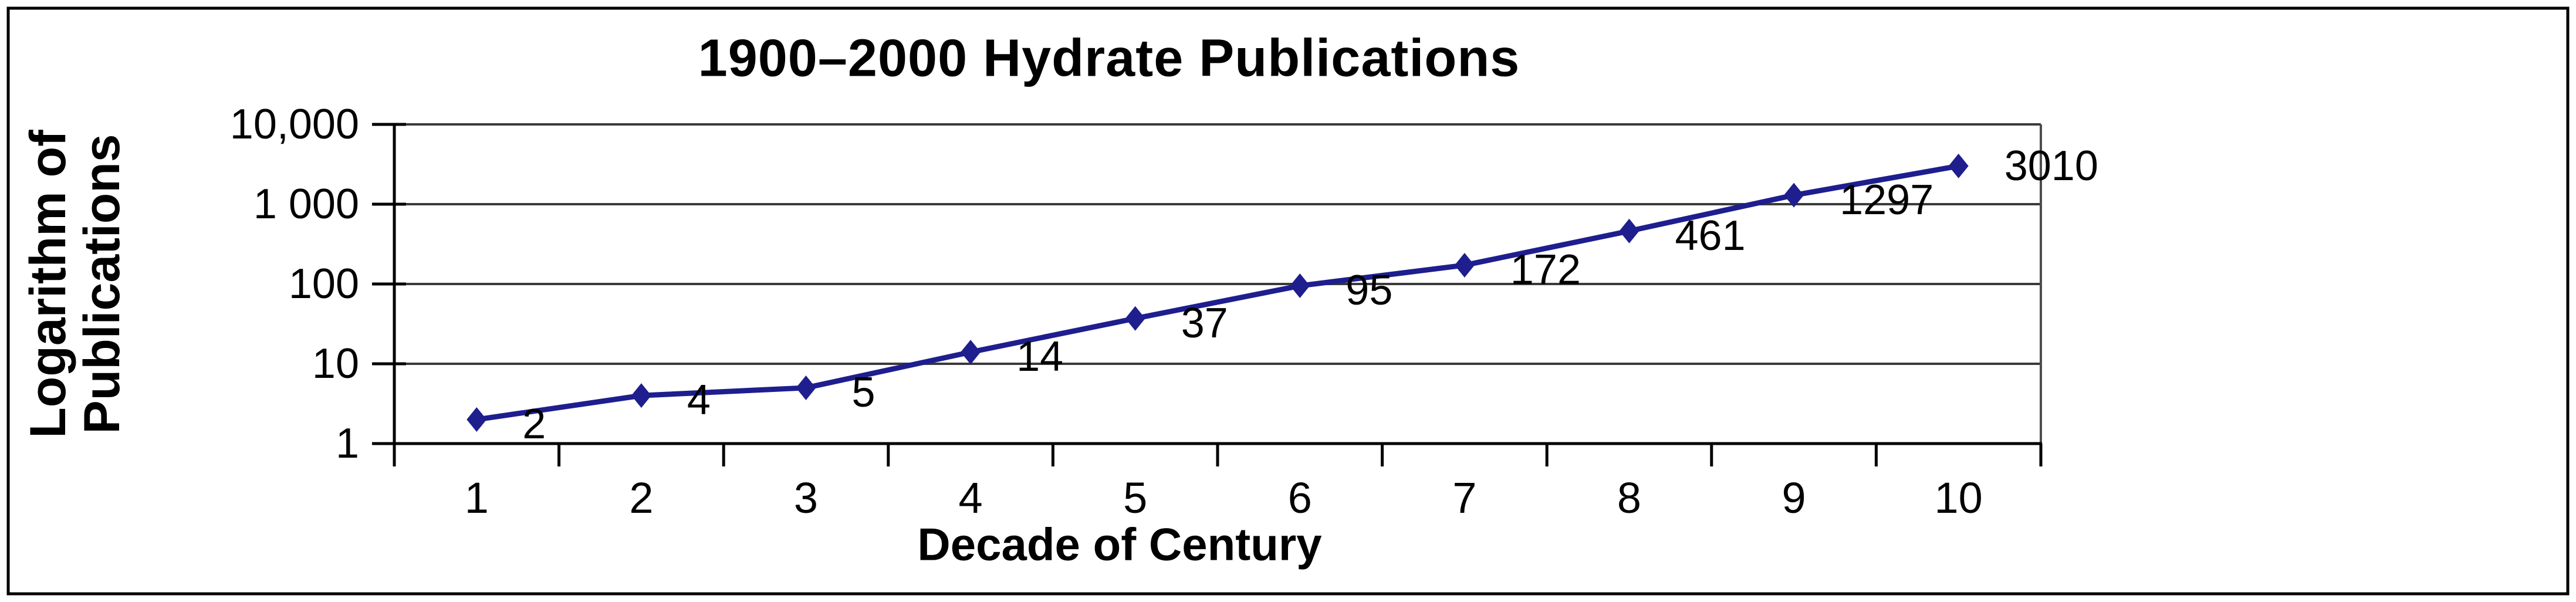 The width and height of the screenshot is (2576, 602). What do you see at coordinates (323, 284) in the screenshot?
I see `y-tick-label: 100` at bounding box center [323, 284].